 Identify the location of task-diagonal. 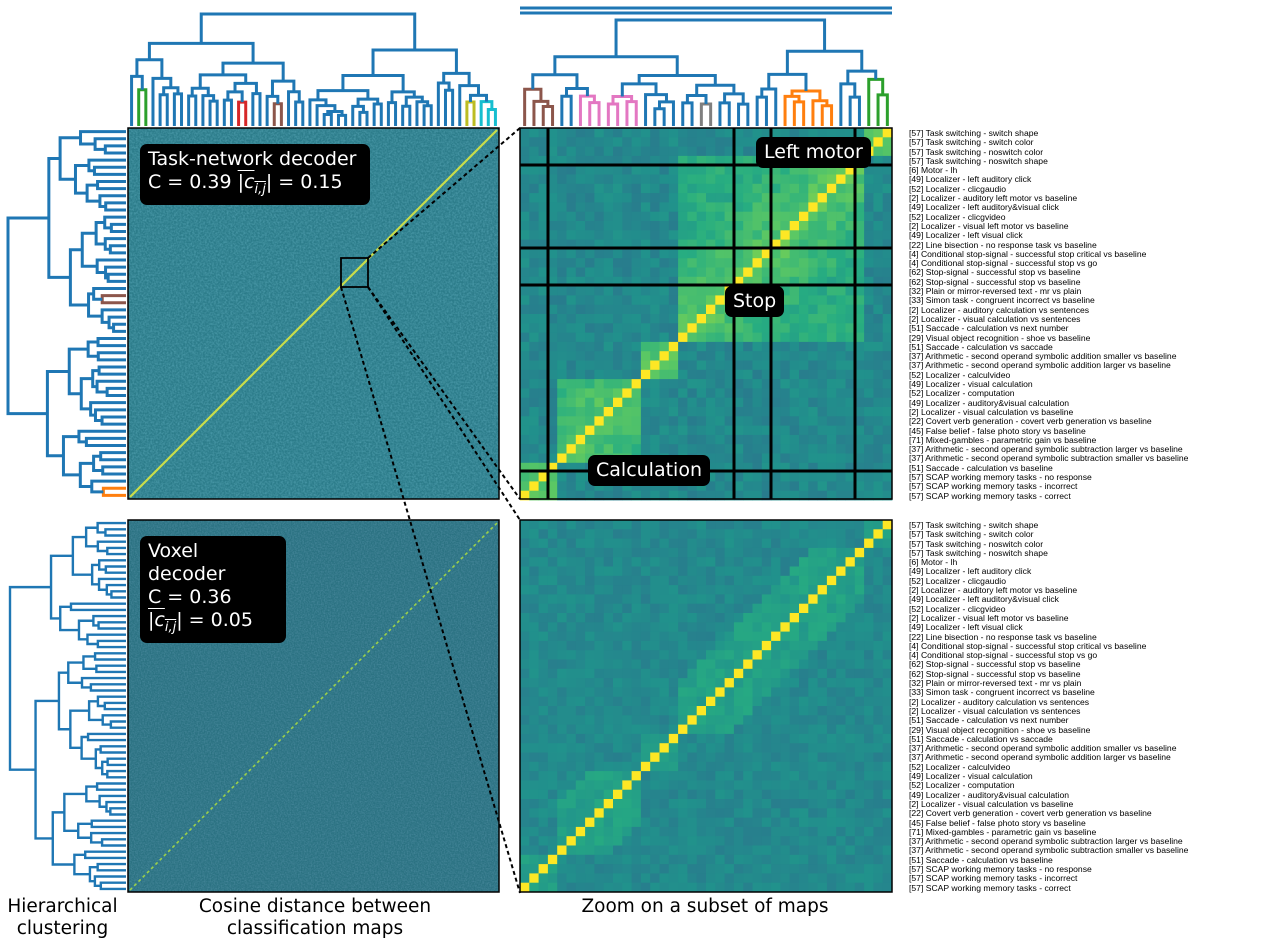
(313, 313).